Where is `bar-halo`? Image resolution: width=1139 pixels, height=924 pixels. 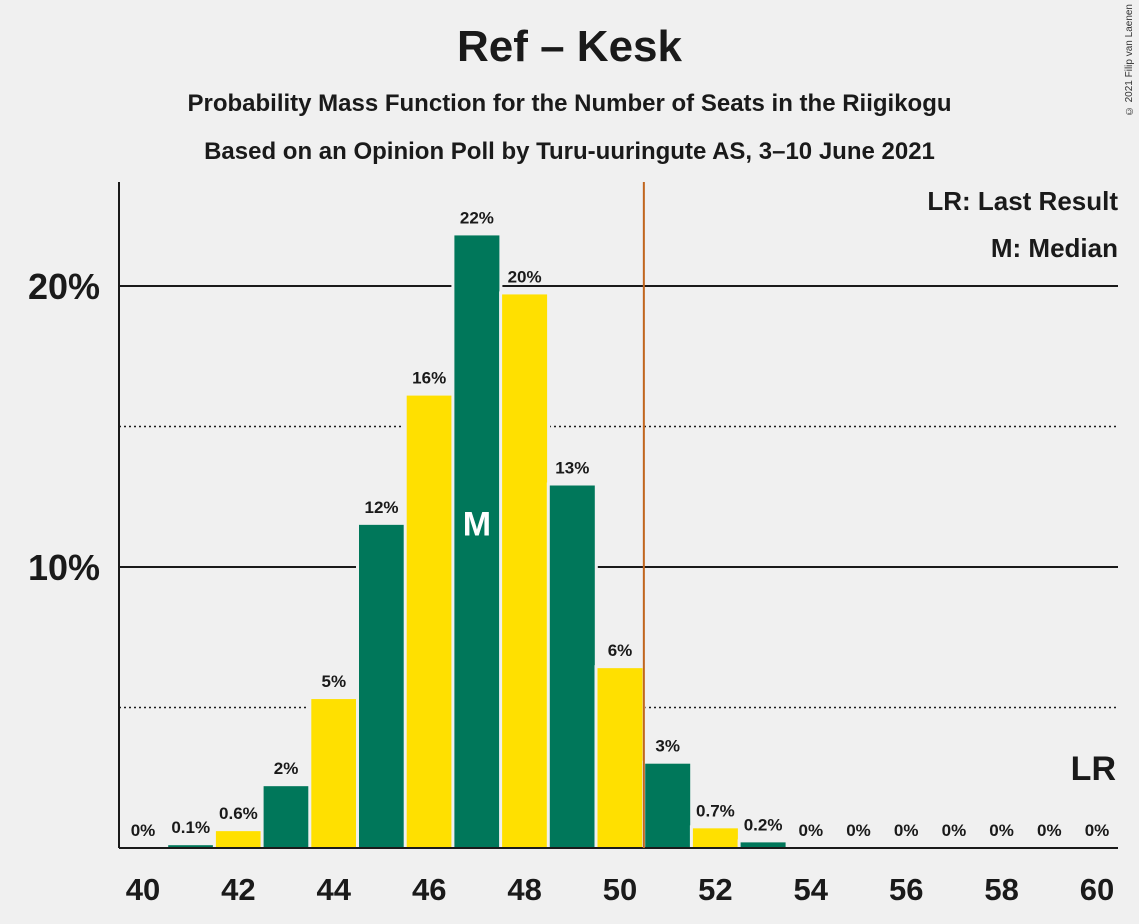
bar-halo is located at coordinates (191, 845).